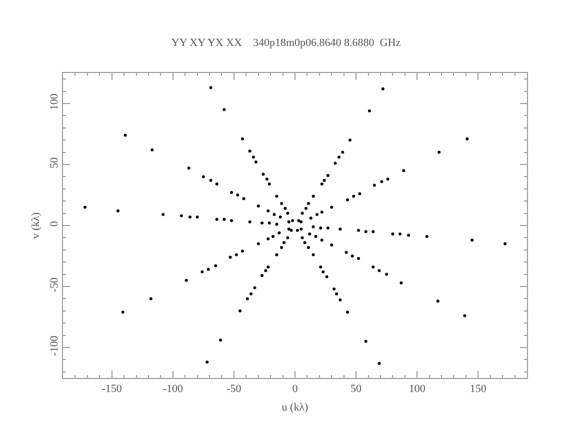 The image size is (572, 446). Describe the element at coordinates (356, 389) in the screenshot. I see `x-tick-label: 50` at that location.